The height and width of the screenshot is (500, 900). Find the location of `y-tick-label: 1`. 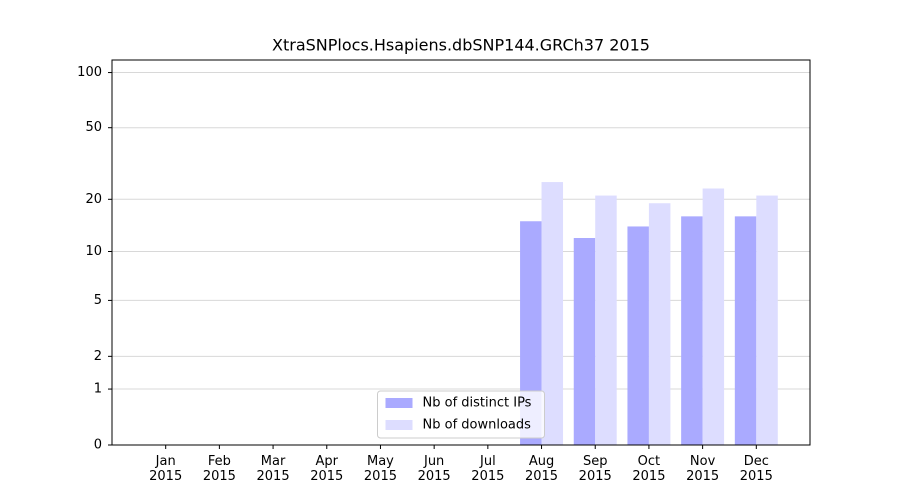

y-tick-label: 1 is located at coordinates (98, 389).